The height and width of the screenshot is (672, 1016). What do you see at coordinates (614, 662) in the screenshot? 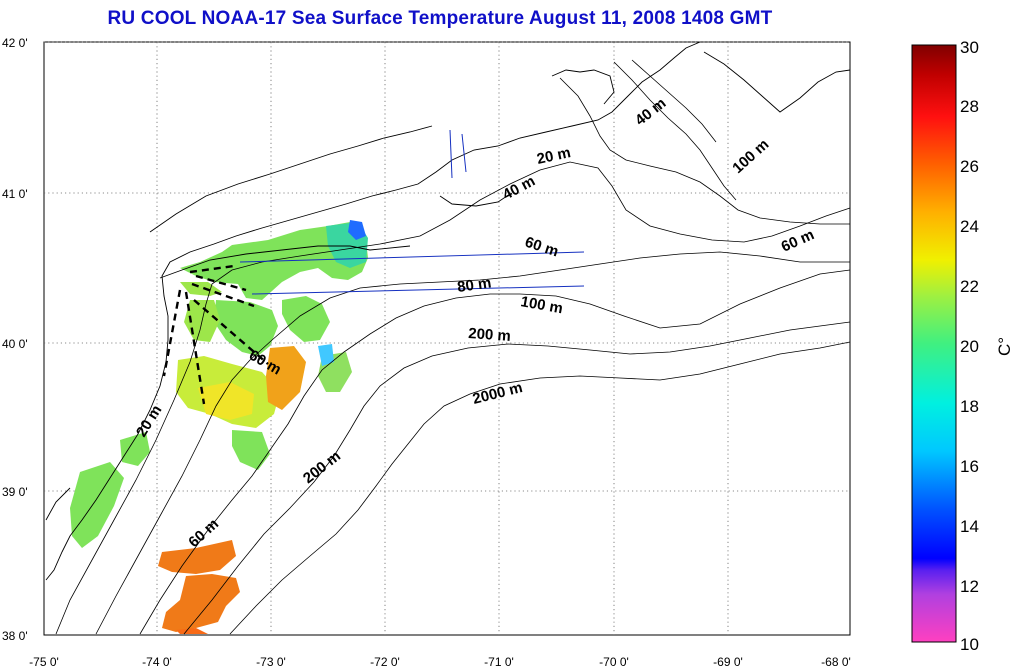
I see `lon-tick-70: -70 0'` at bounding box center [614, 662].